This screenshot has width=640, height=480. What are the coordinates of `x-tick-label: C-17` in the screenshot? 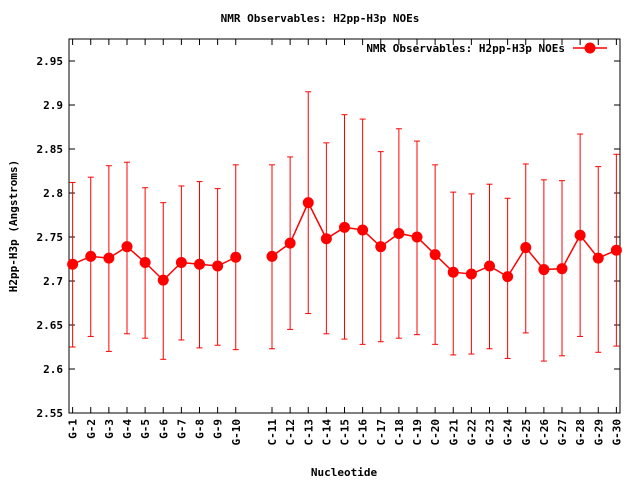 It's located at (381, 432).